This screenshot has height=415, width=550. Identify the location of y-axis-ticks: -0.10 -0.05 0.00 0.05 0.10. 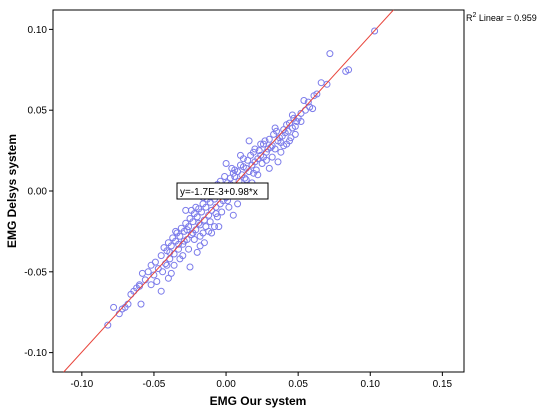
(38, 192).